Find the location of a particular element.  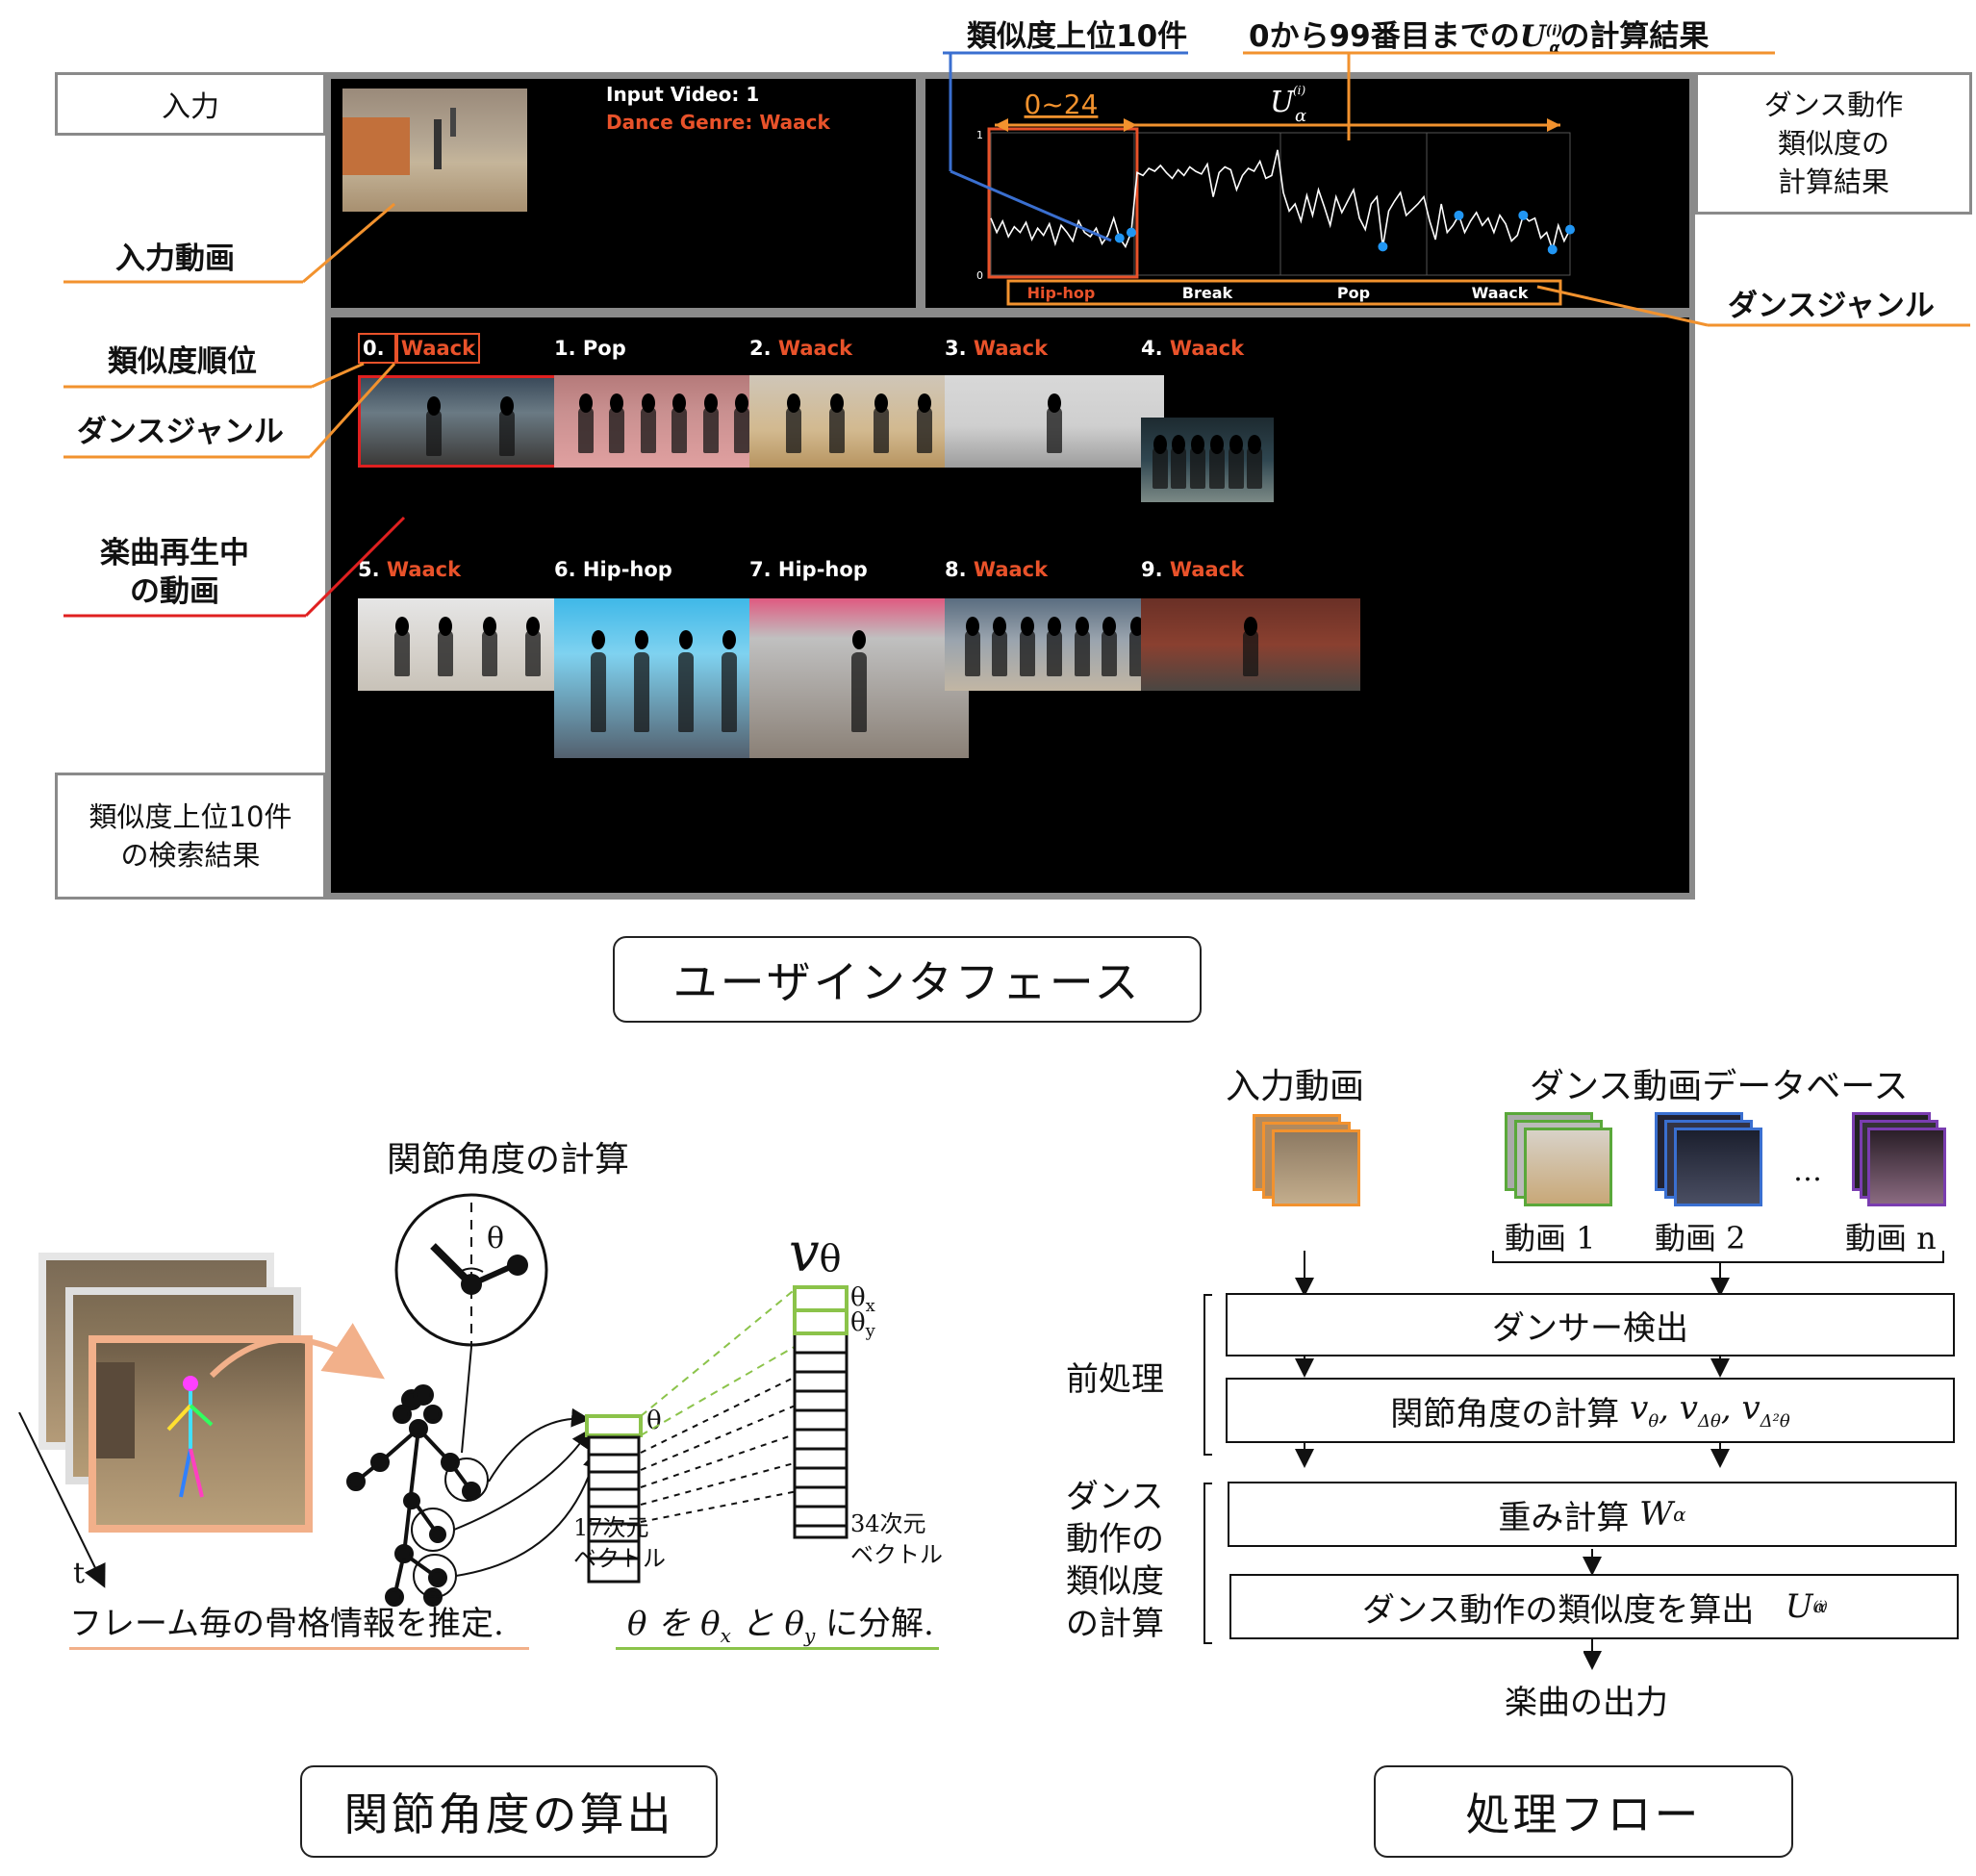

dim34-vector-label: ベクトル is located at coordinates (896, 1554).